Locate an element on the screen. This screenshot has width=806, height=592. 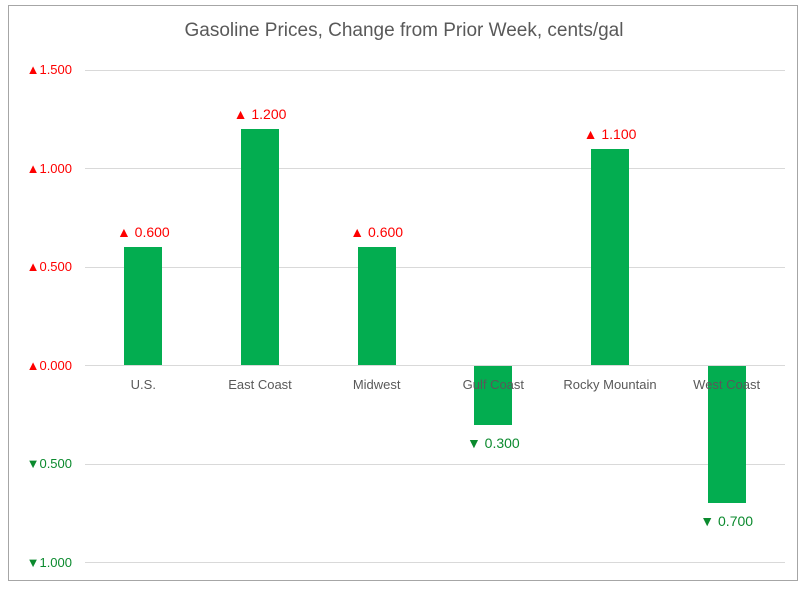
bar-gulf-coast is located at coordinates (493, 395).